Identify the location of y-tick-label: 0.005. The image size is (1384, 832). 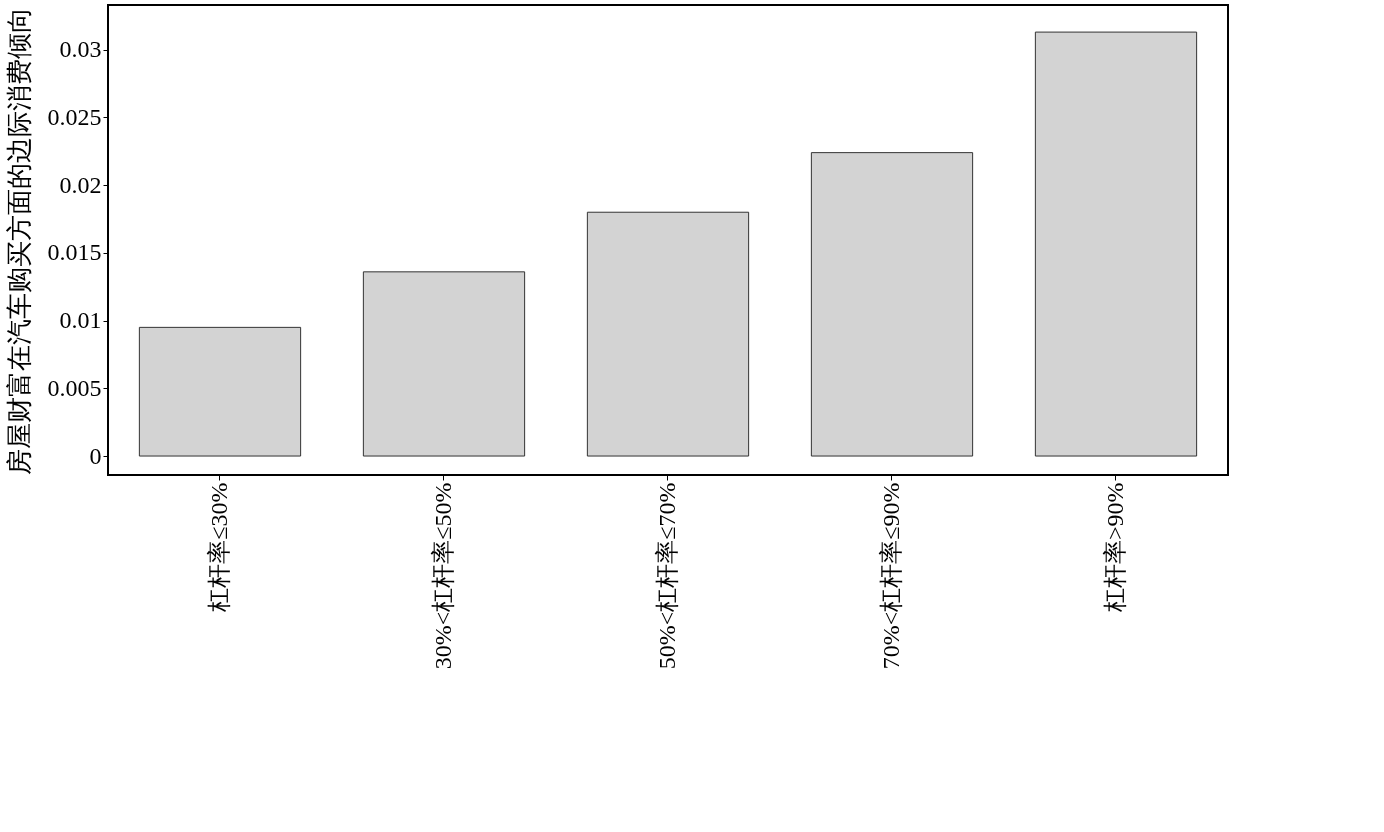
(74, 387).